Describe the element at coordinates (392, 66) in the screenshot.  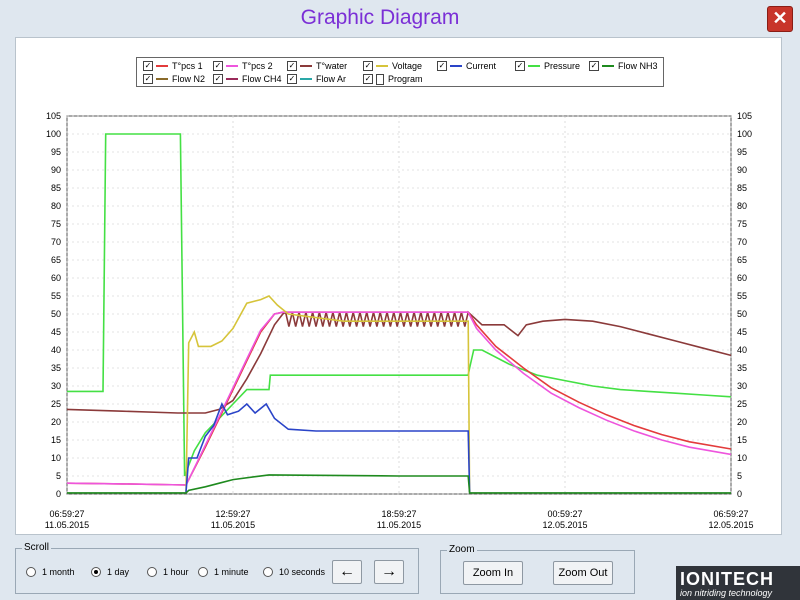
I see `legend-item: ✓ Voltage` at that location.